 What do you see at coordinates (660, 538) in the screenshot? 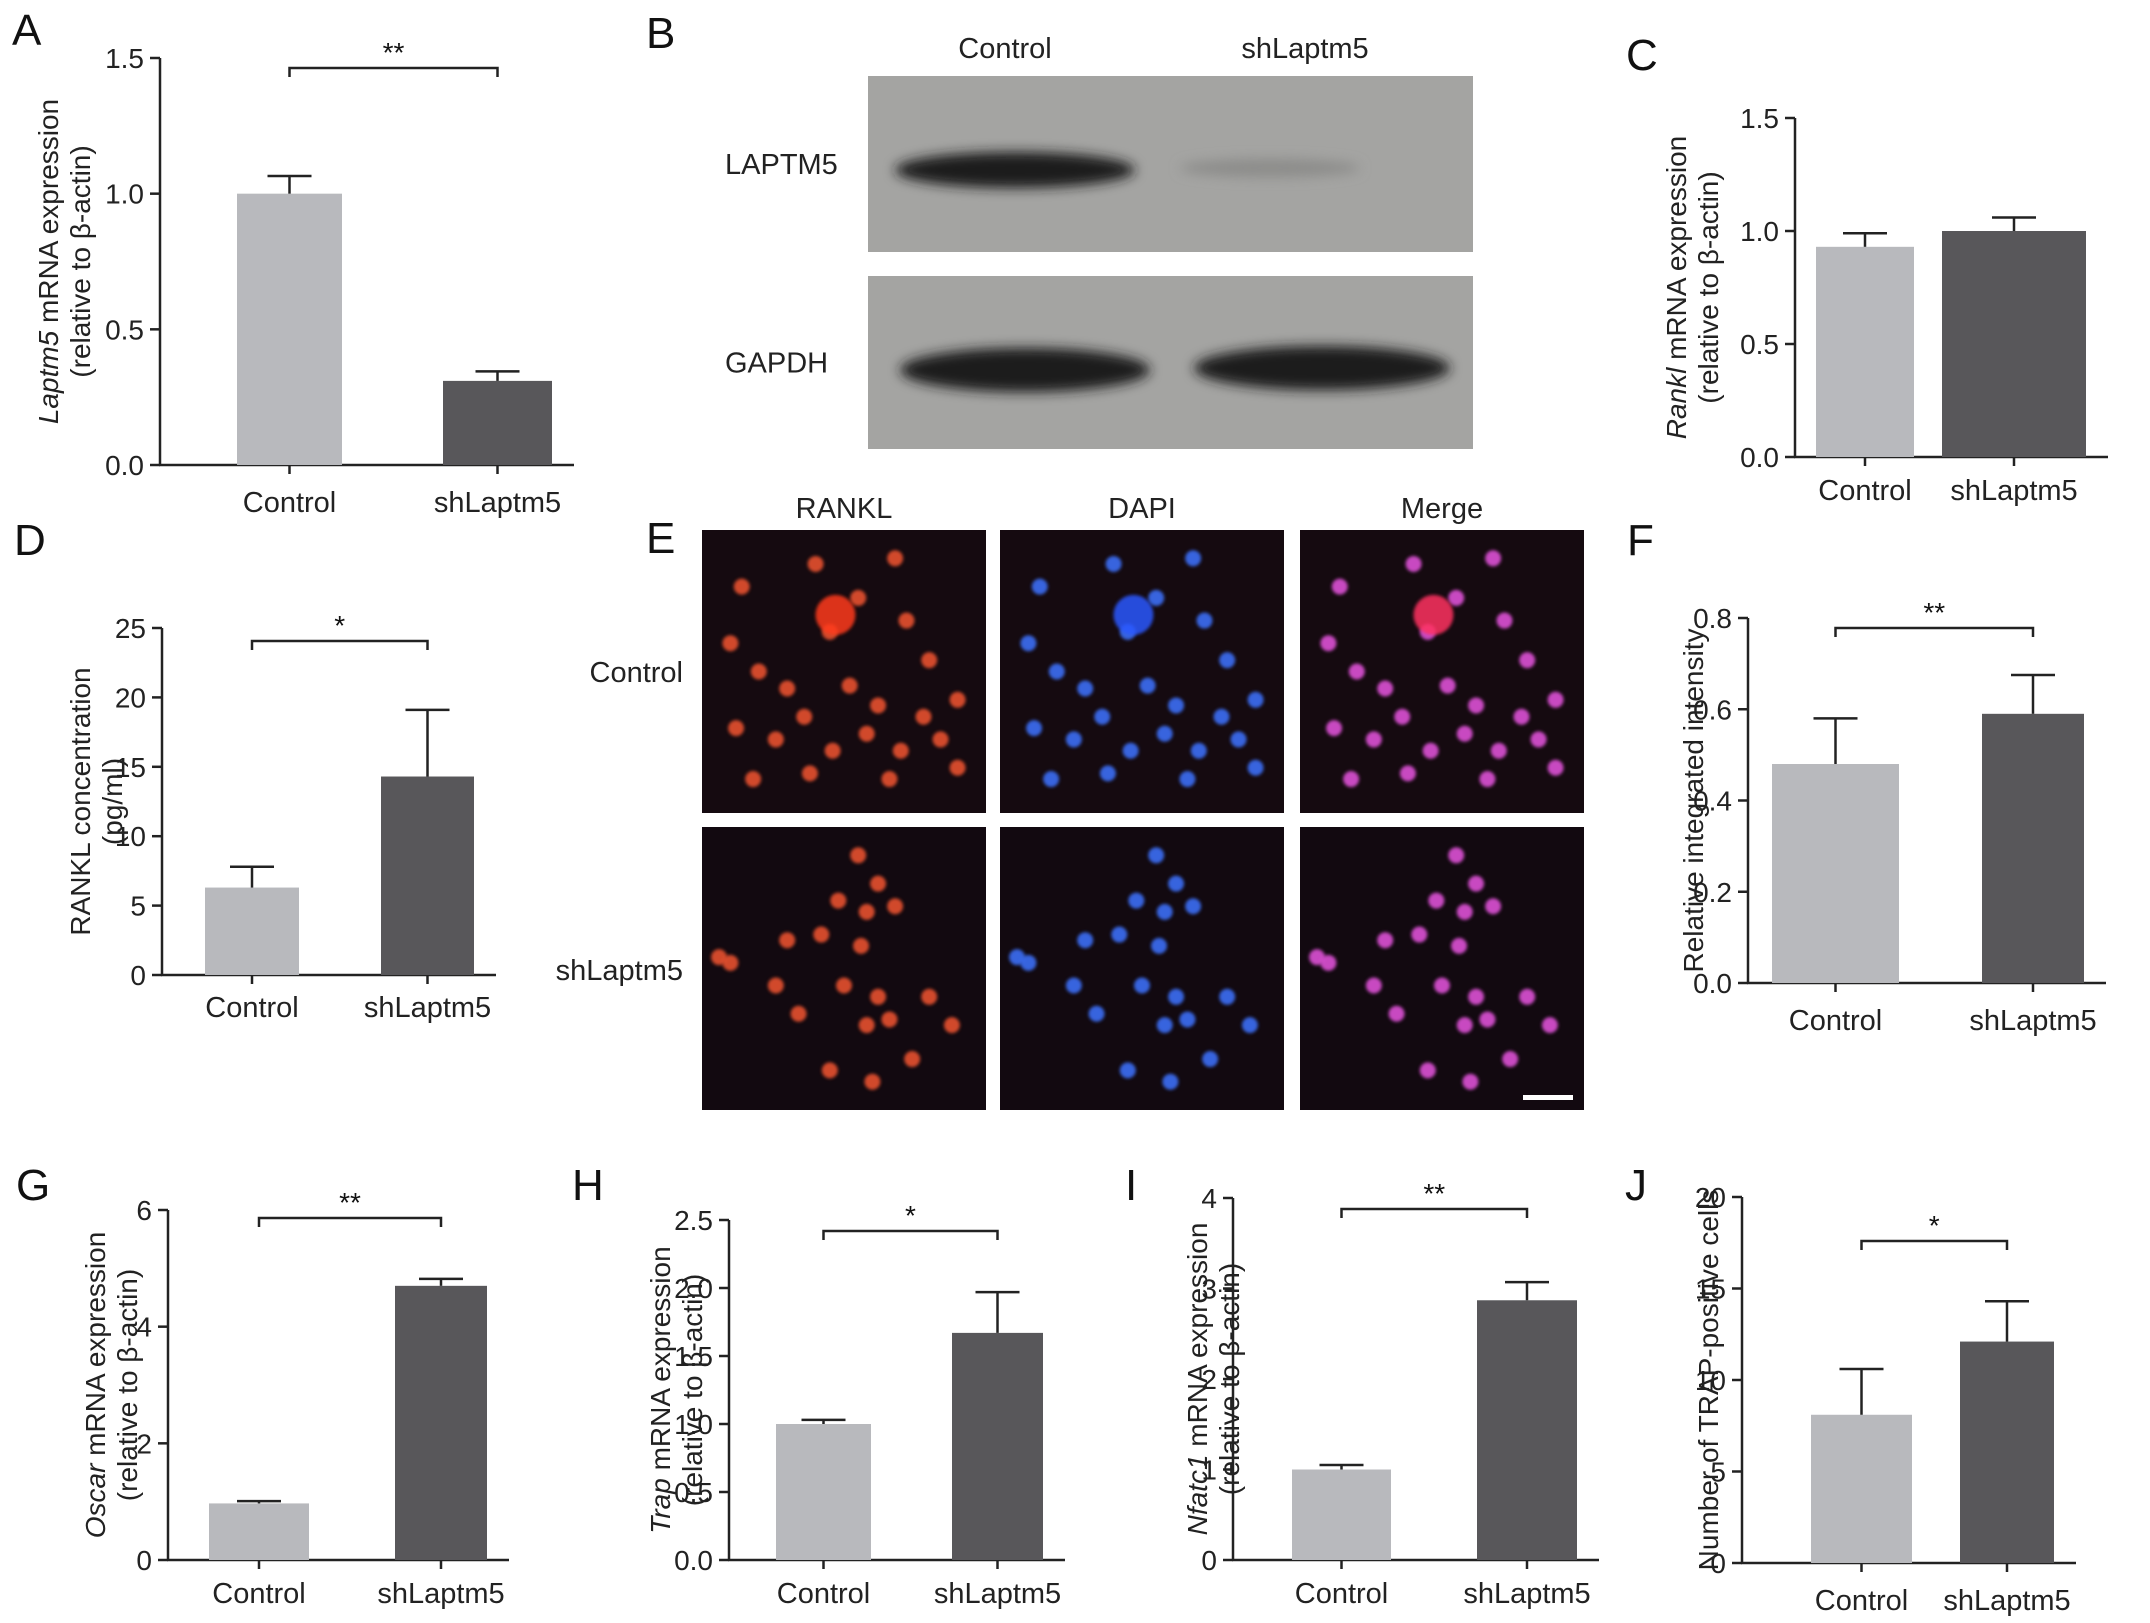
I see `panel-label: E` at bounding box center [660, 538].